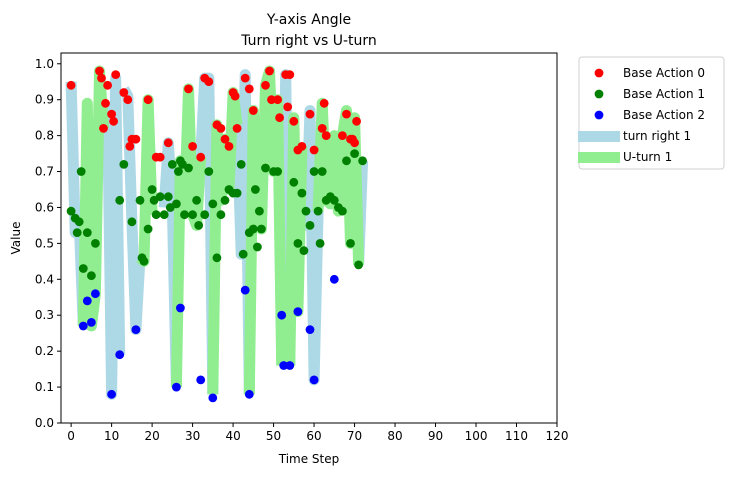 The image size is (733, 480). I want to click on y-axis-ticks: 0.0 0.1 0.2 0.3 0.4 0.5 0.6 0.7 0.8 0.9 1.0, so click(48, 243).